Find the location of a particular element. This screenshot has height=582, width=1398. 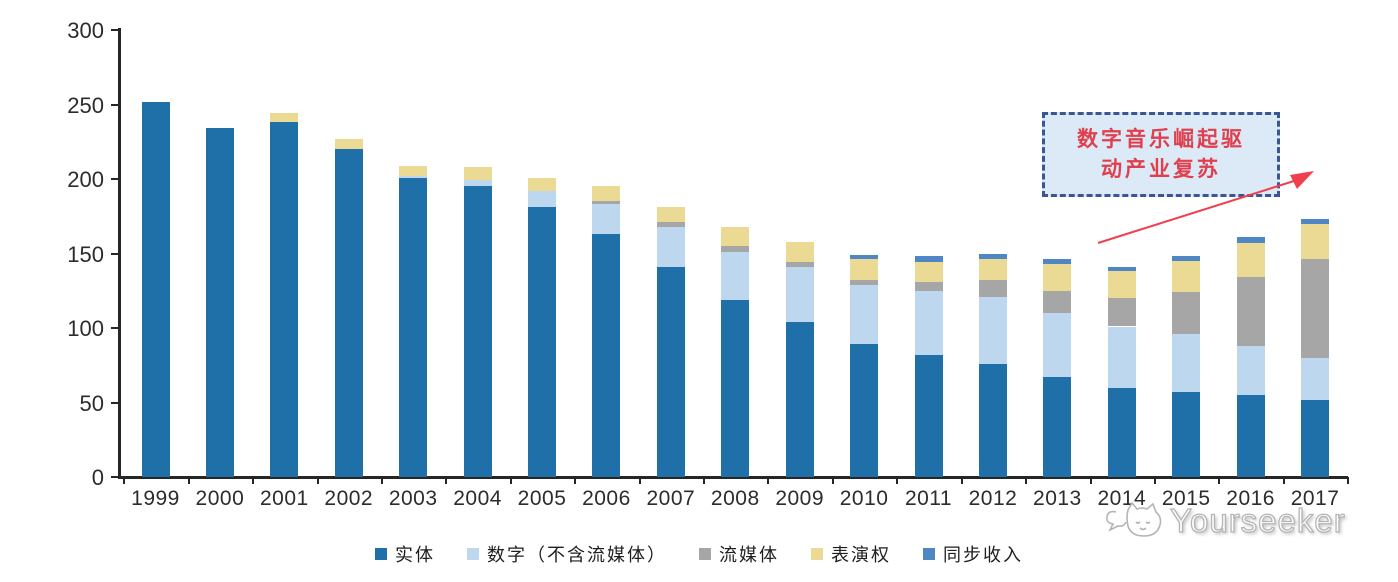

legend-label: 数字（不含流媒体） is located at coordinates (577, 555).